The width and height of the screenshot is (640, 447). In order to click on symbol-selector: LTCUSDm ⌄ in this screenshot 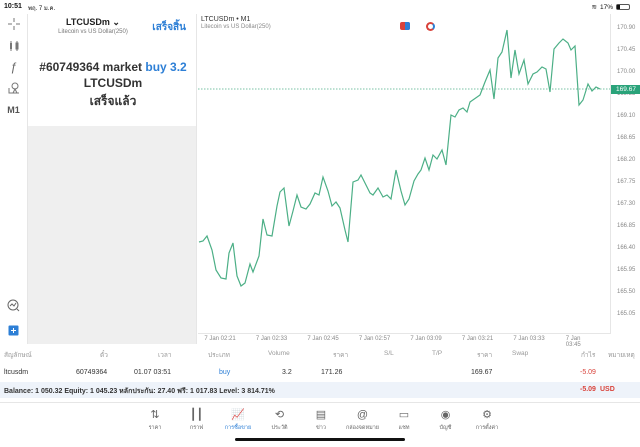, I will do `click(93, 22)`.